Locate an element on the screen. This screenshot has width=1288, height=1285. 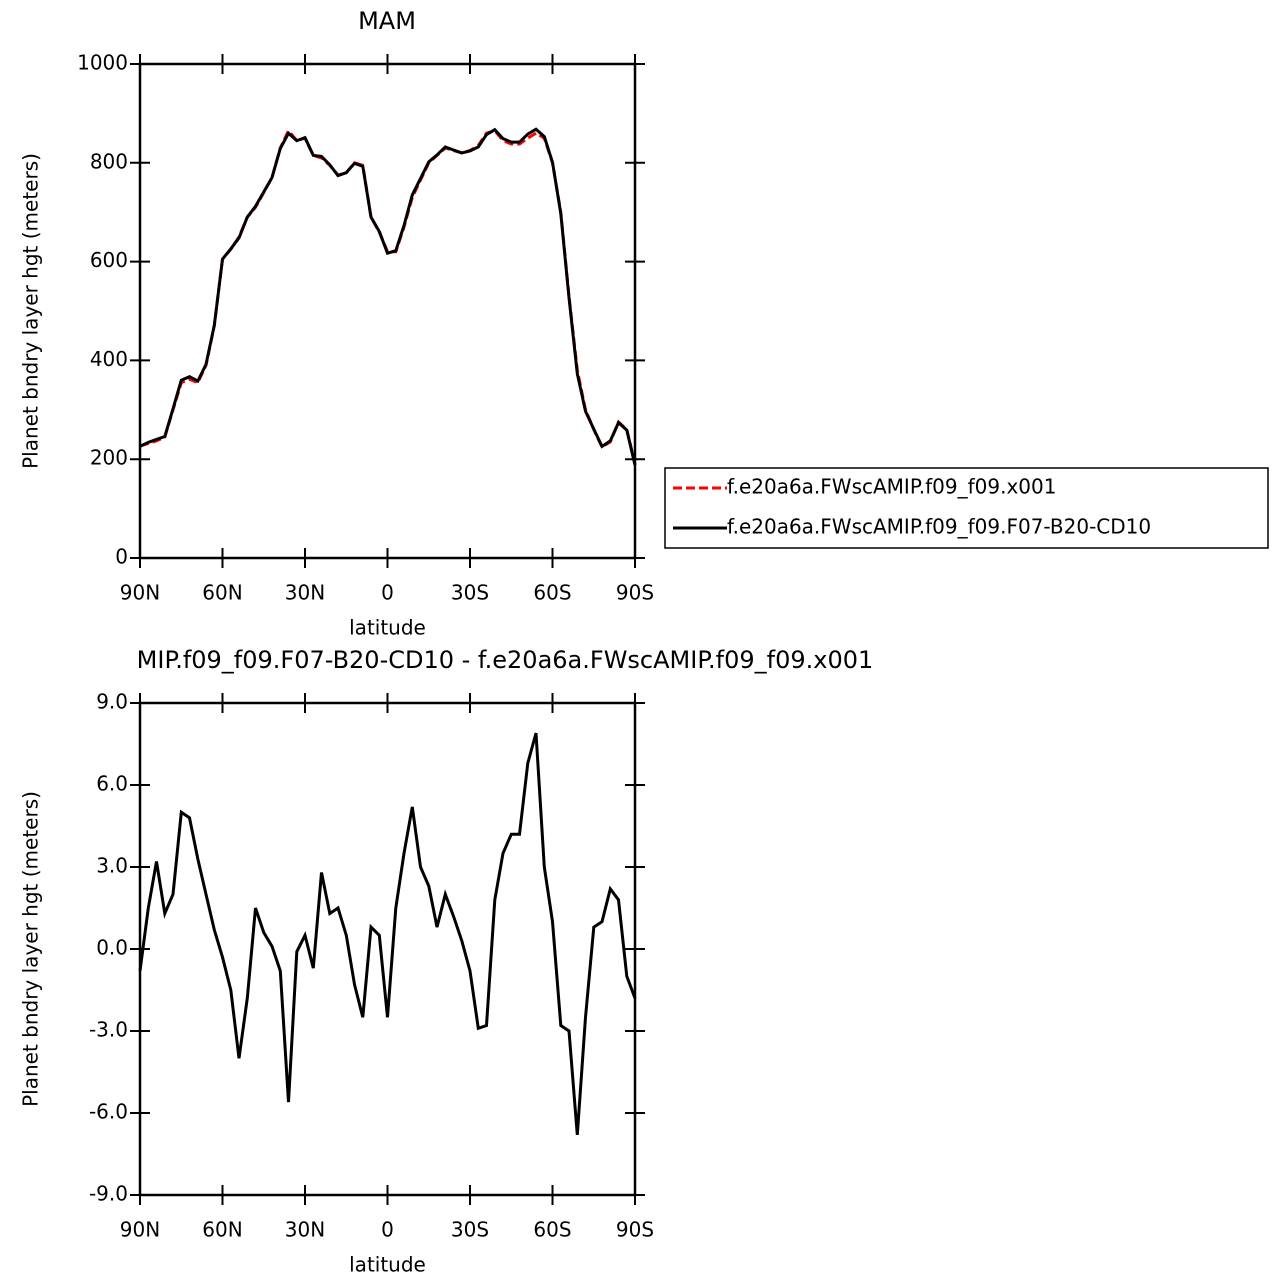
y-tick-label: 600 is located at coordinates (109, 260).